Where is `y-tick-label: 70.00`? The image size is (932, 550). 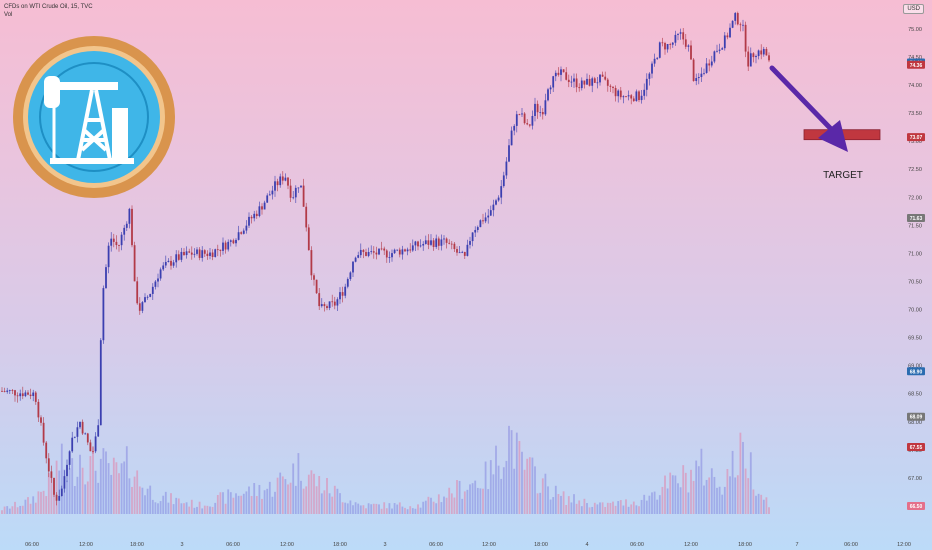
y-tick-label: 70.00 is located at coordinates (915, 311).